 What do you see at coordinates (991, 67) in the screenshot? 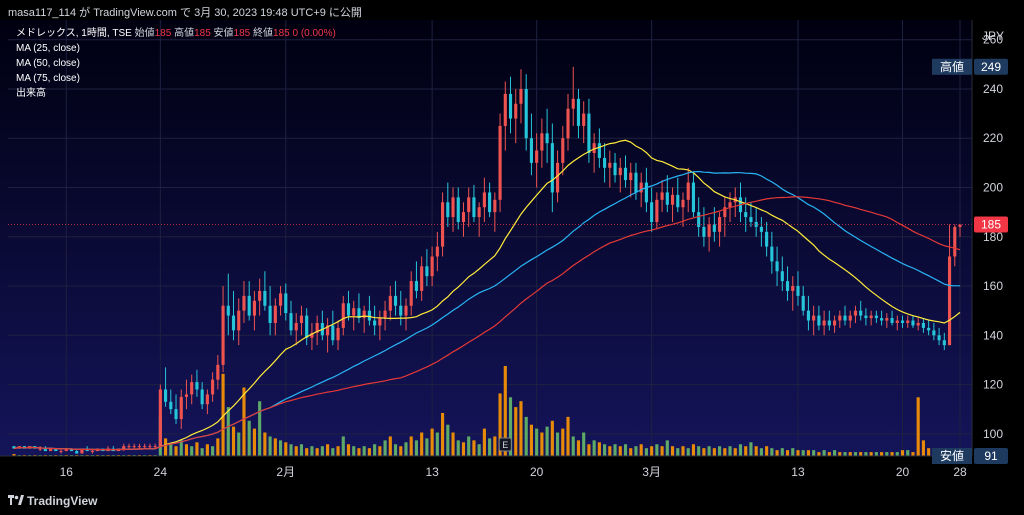
I see `high-marker-value: 249` at bounding box center [991, 67].